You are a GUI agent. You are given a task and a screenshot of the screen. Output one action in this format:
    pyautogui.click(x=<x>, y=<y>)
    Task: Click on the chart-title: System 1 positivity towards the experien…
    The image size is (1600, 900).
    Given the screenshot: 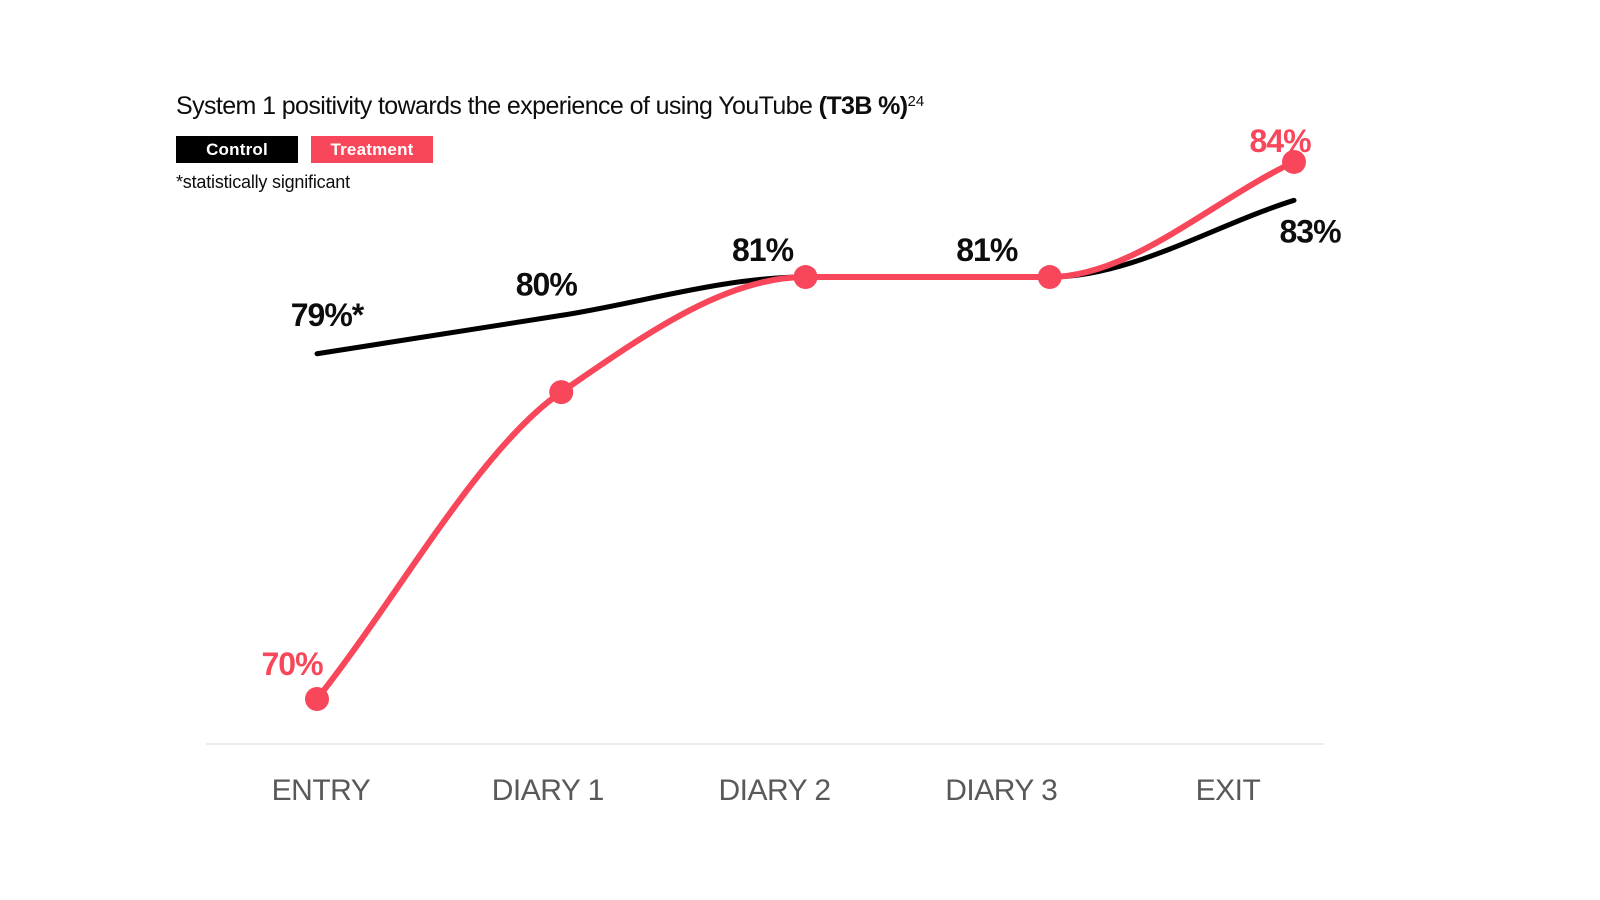 What is the action you would take?
    pyautogui.click(x=550, y=106)
    